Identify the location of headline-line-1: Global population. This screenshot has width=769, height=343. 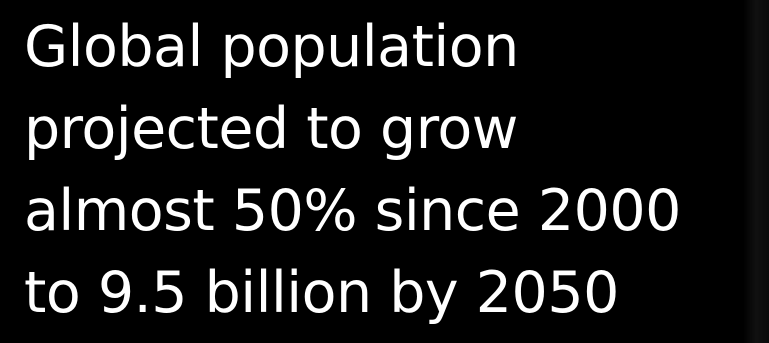
(271, 47).